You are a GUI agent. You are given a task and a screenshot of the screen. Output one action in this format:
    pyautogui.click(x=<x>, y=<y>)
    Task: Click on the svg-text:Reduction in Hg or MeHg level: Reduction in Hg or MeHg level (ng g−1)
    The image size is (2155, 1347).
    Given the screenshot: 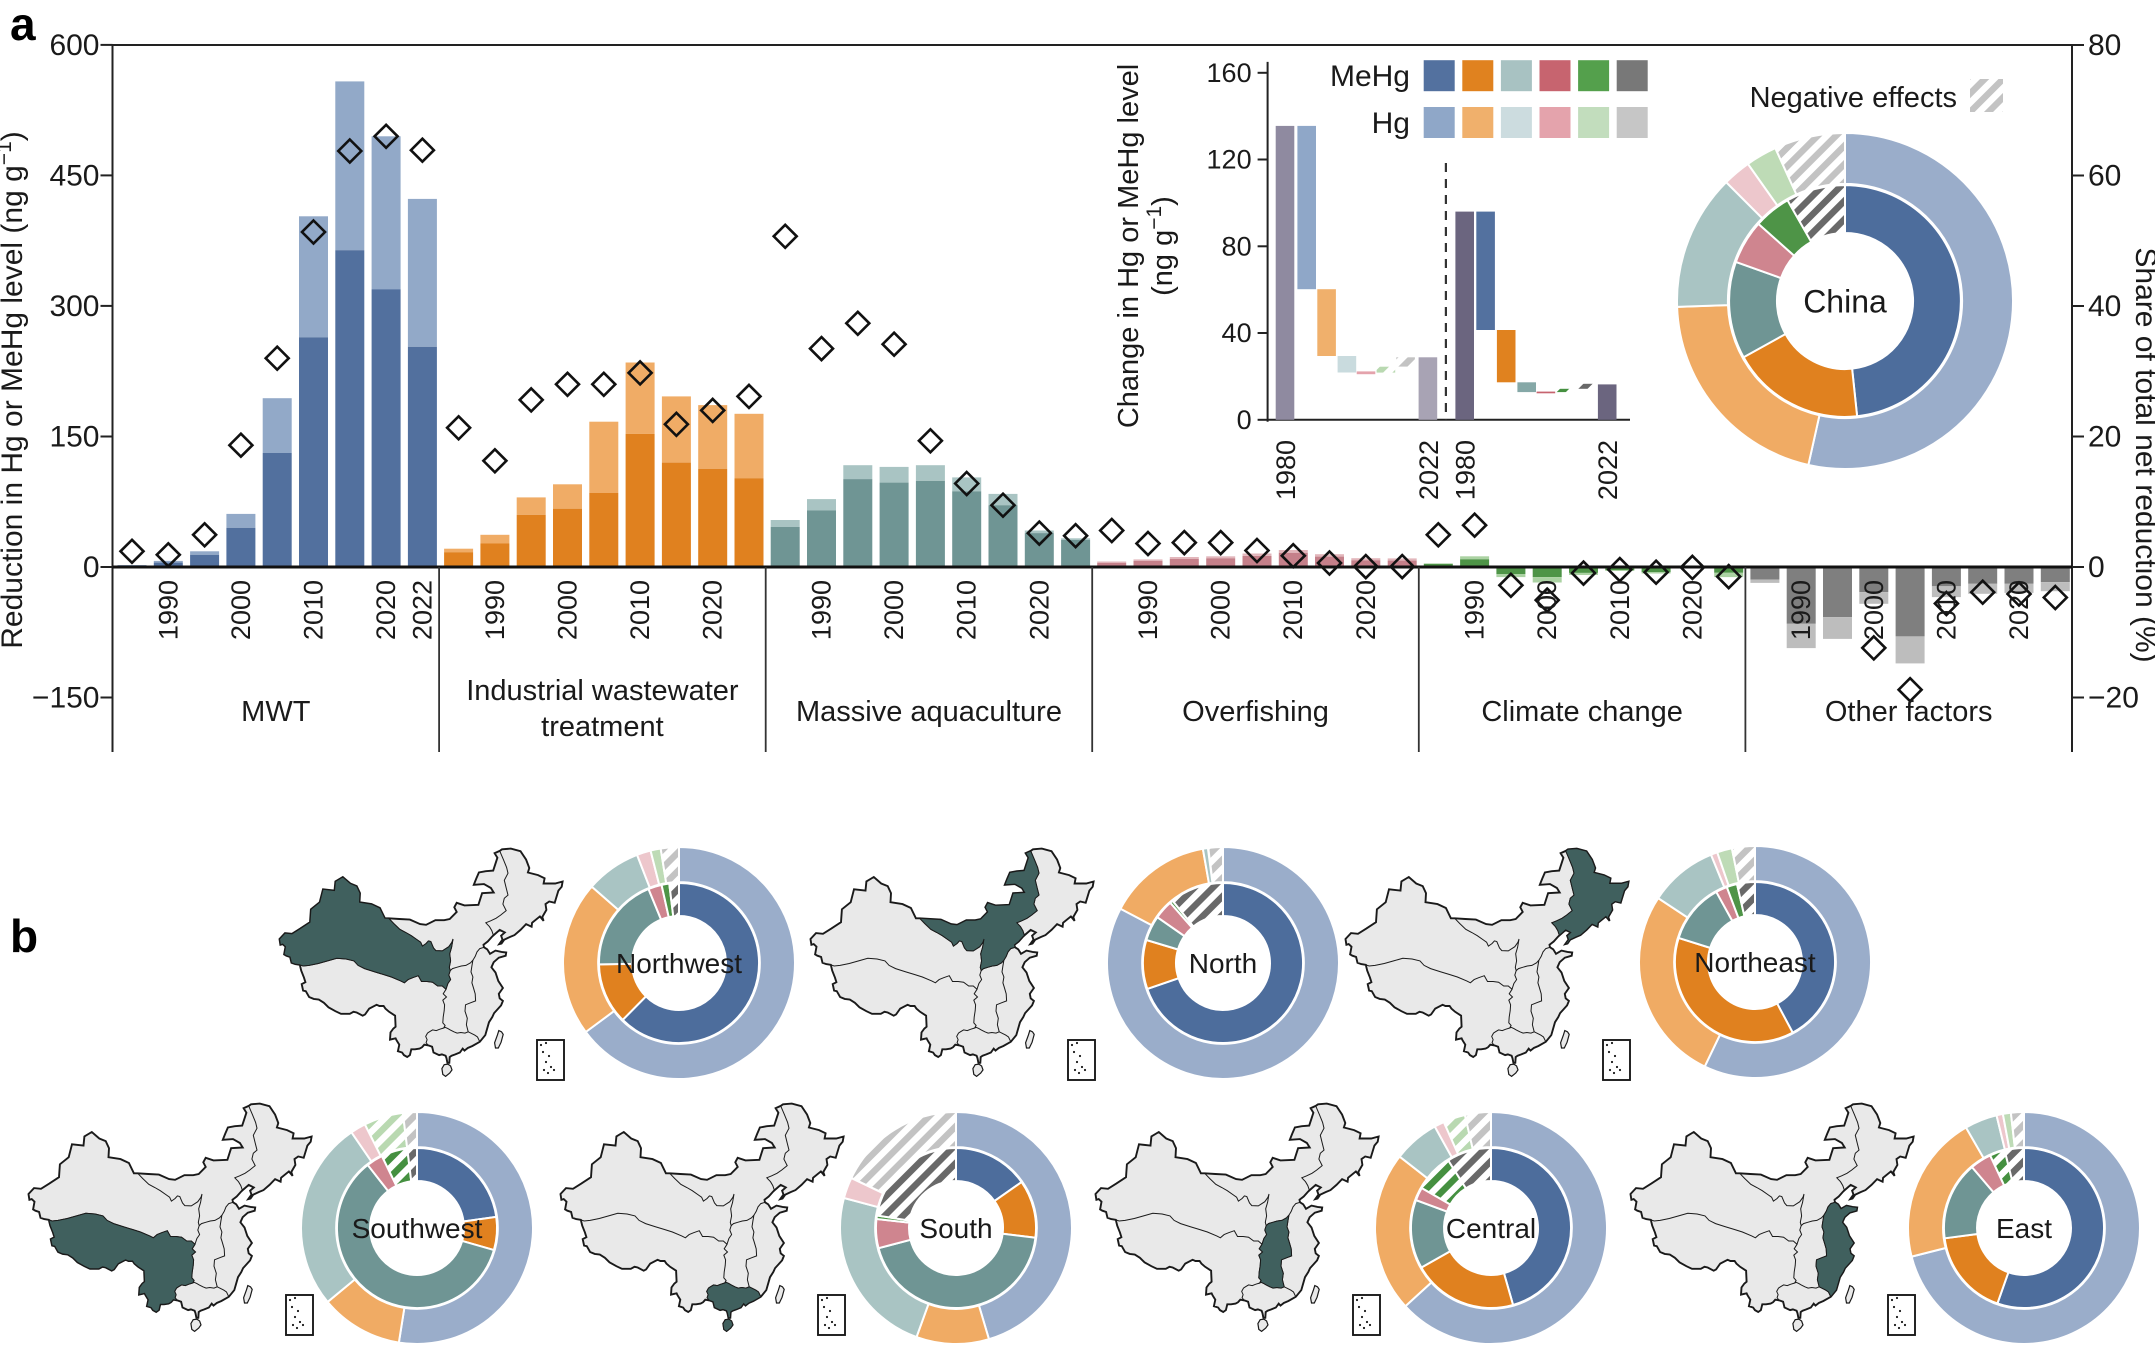 What is the action you would take?
    pyautogui.click(x=14, y=390)
    